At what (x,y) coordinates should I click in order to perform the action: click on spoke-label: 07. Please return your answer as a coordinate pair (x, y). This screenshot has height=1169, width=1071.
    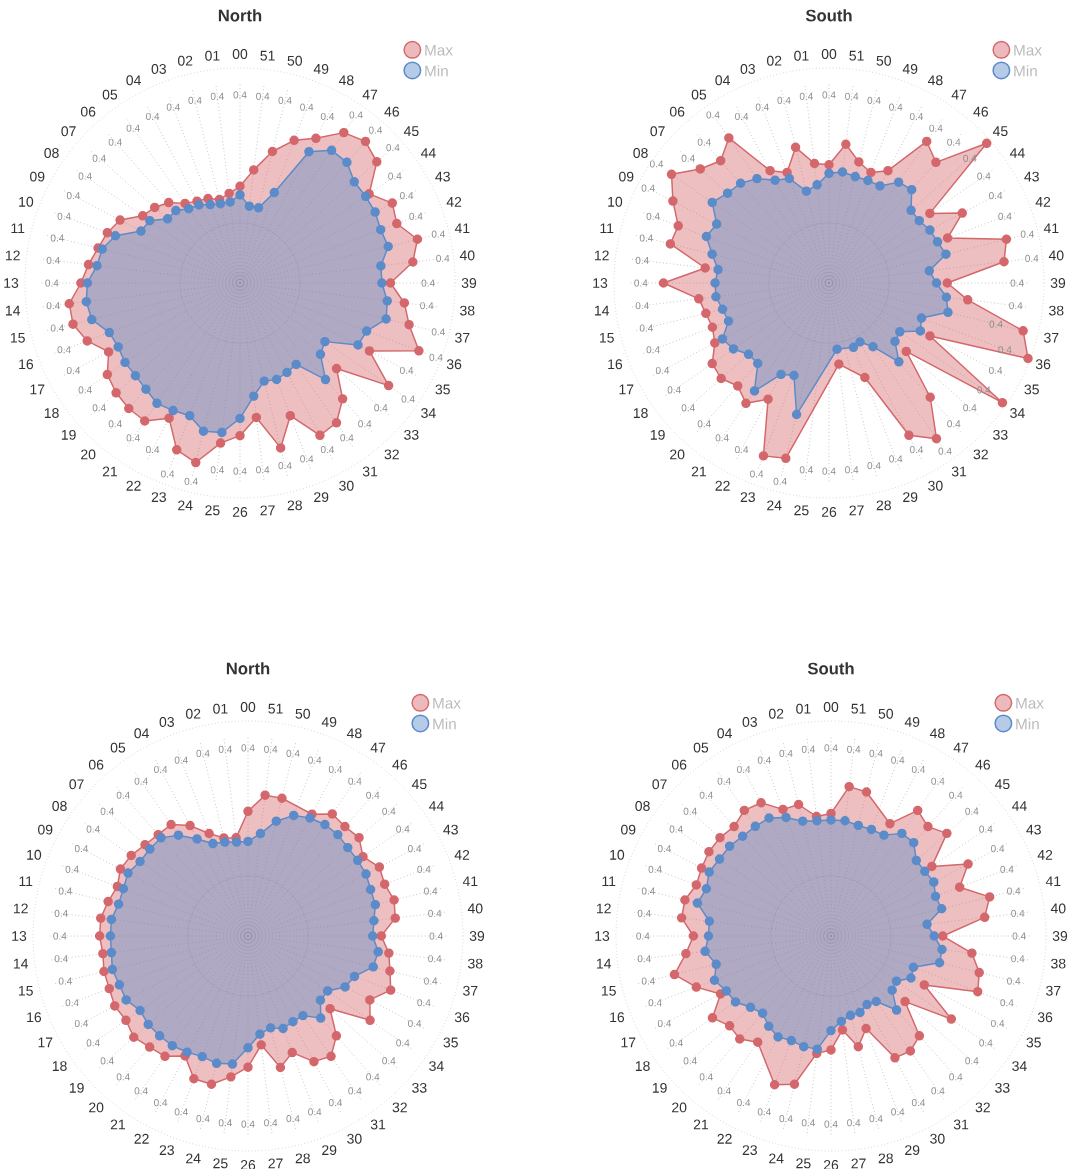
    Looking at the image, I should click on (68, 131).